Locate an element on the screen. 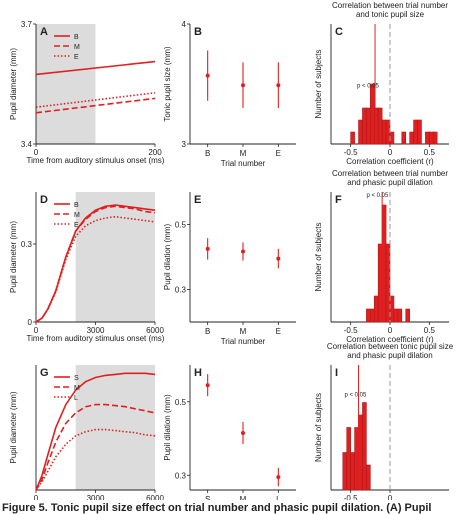 This screenshot has width=474, height=514. series-line-D-E is located at coordinates (95, 269).